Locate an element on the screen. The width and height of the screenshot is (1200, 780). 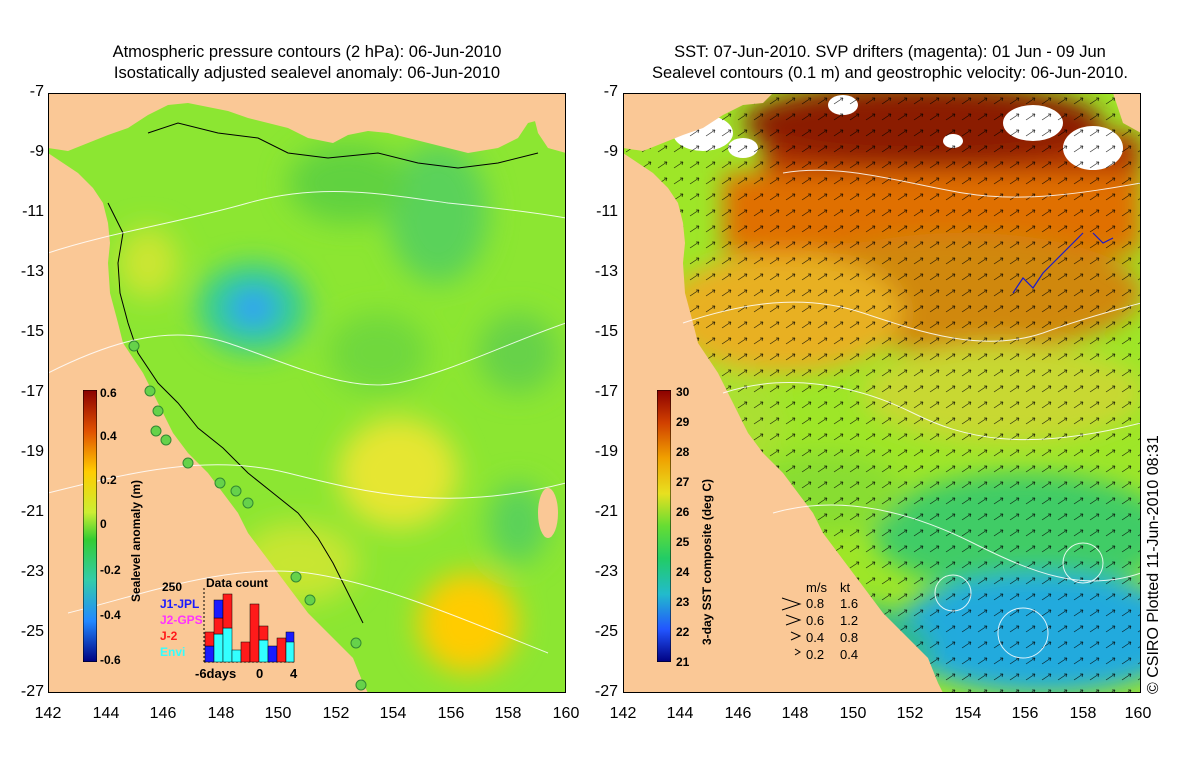
lat-tick-right: -15 is located at coordinates (606, 331).